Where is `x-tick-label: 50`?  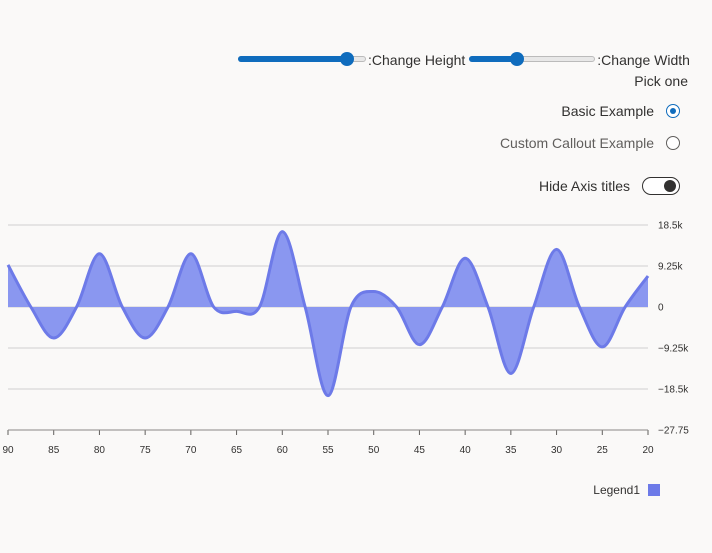
x-tick-label: 50 is located at coordinates (374, 450).